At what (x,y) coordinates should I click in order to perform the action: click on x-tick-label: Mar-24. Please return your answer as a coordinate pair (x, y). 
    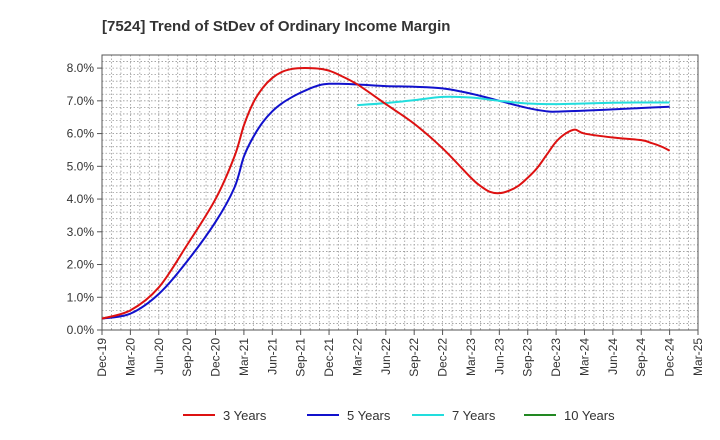
    Looking at the image, I should click on (584, 357).